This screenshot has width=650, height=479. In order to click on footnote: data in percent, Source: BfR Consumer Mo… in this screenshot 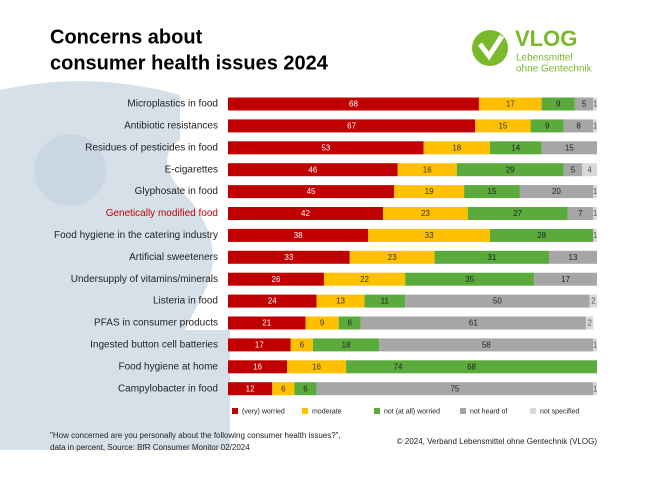, I will do `click(150, 447)`.